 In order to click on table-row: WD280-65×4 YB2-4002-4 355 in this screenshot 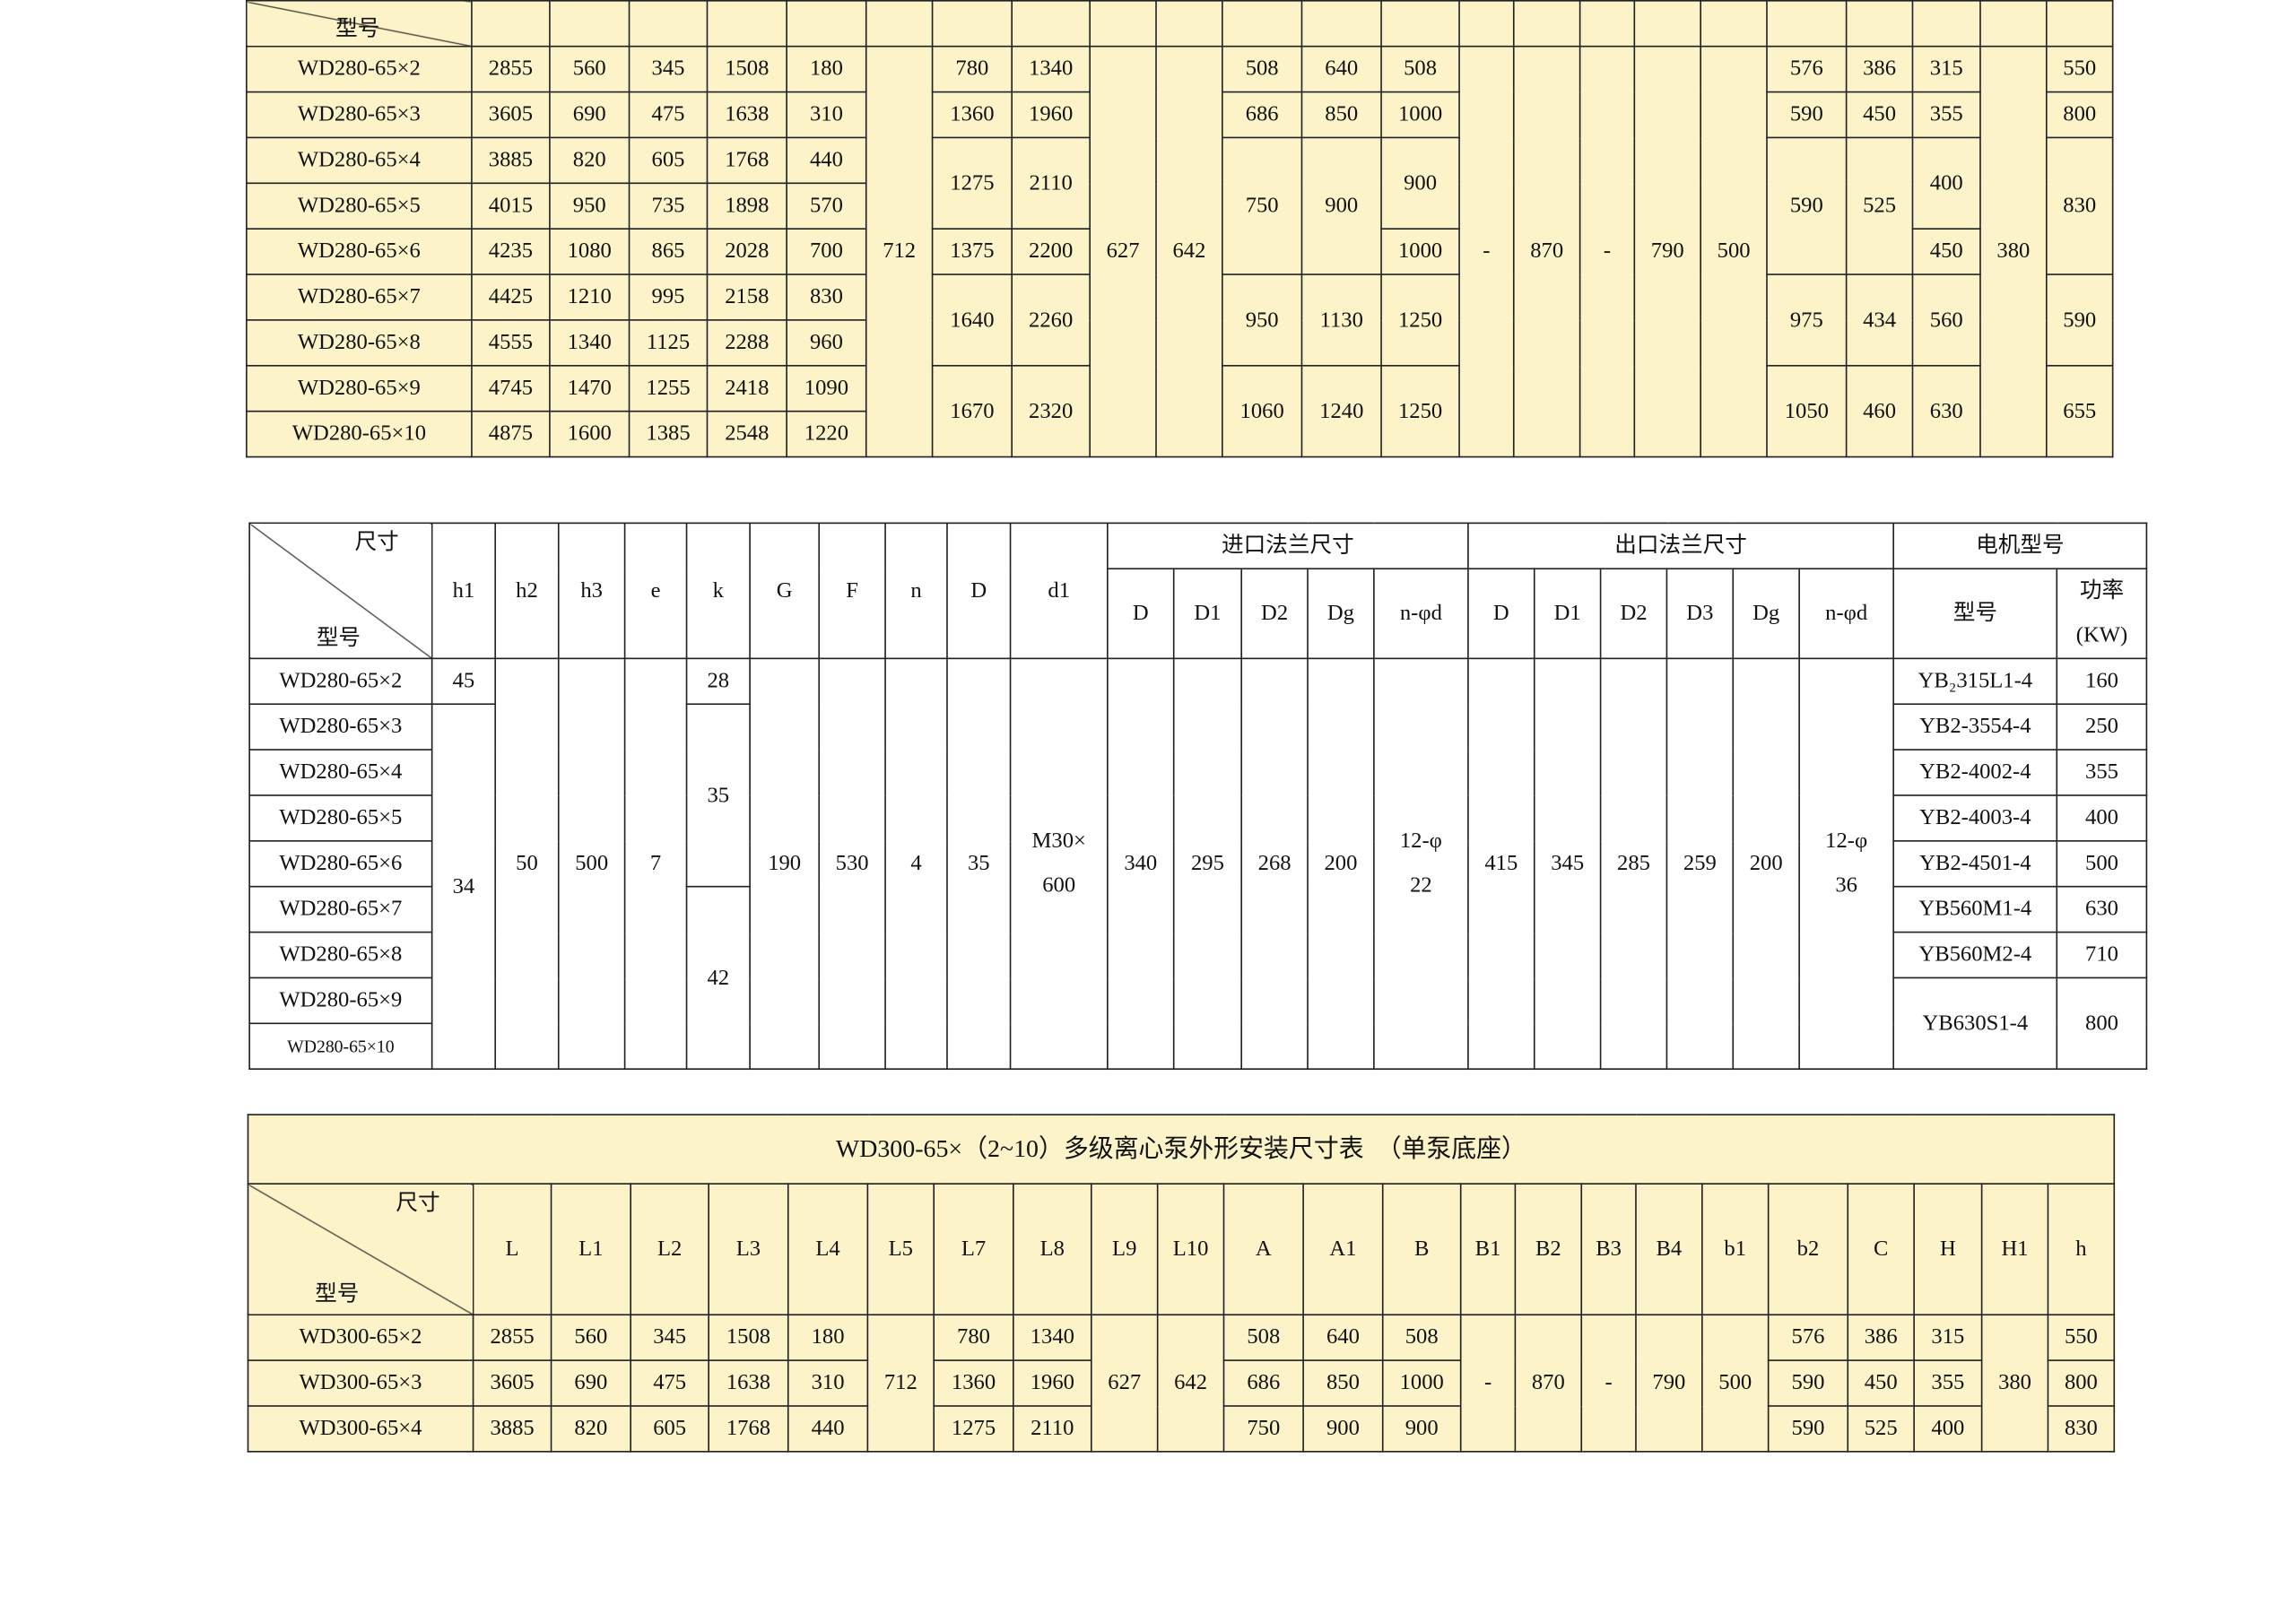, I will do `click(1198, 772)`.